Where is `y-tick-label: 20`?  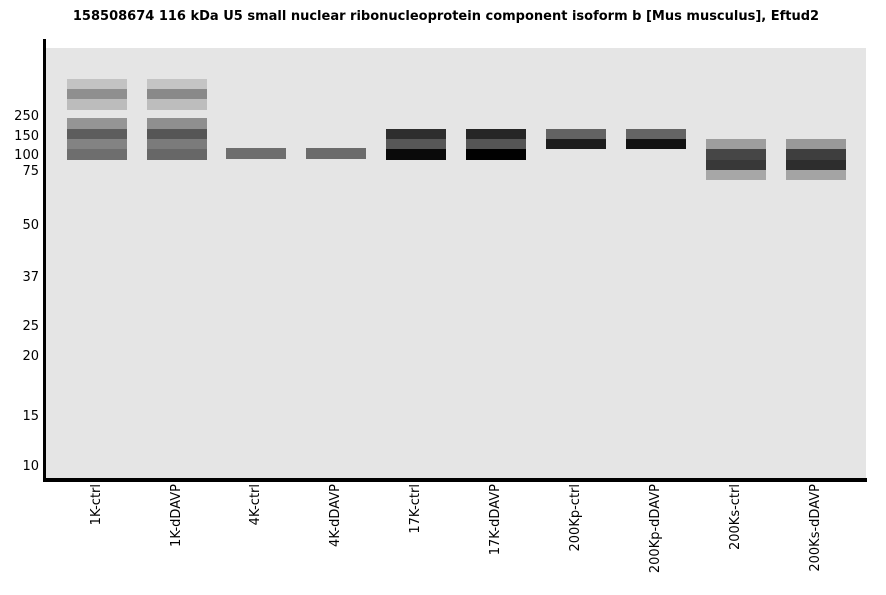
y-tick-label: 20 is located at coordinates (30, 356).